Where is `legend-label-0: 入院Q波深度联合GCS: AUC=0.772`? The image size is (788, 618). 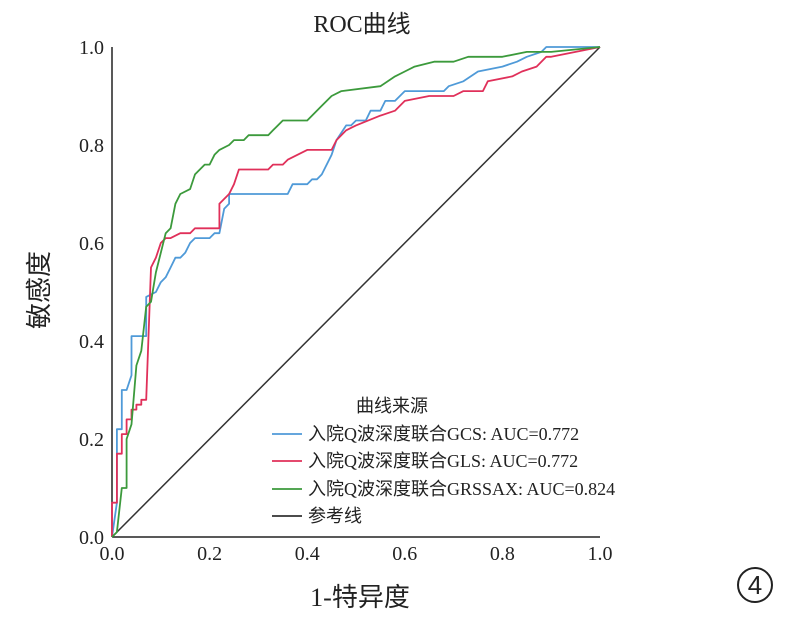
legend-label-0: 入院Q波深度联合GCS: AUC=0.772 is located at coordinates (443, 434).